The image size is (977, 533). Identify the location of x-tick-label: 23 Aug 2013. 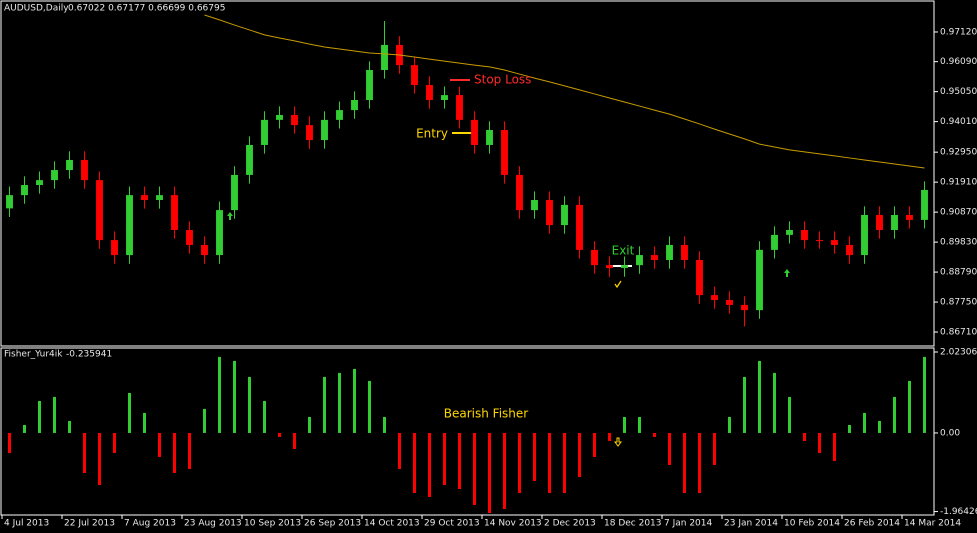
(213, 524).